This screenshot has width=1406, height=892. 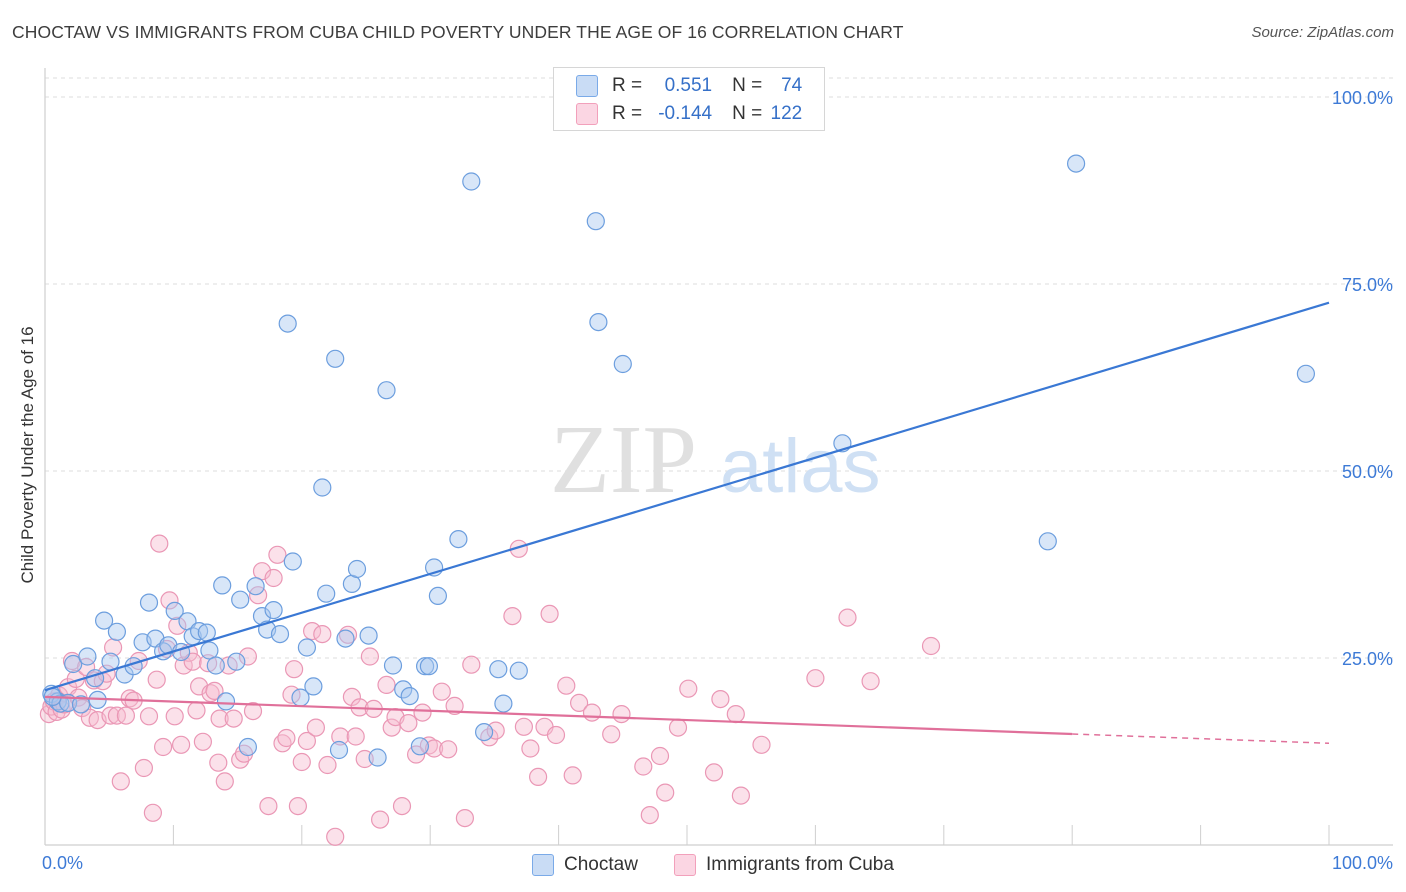 I want to click on watermark-zip: ZIP, so click(x=623, y=460).